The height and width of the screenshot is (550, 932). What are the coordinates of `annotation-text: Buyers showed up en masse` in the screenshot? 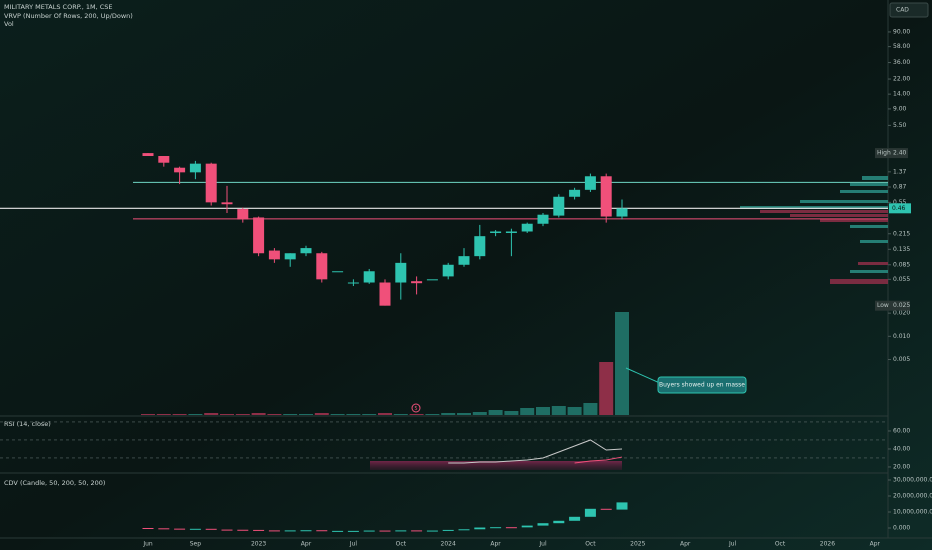 It's located at (702, 385).